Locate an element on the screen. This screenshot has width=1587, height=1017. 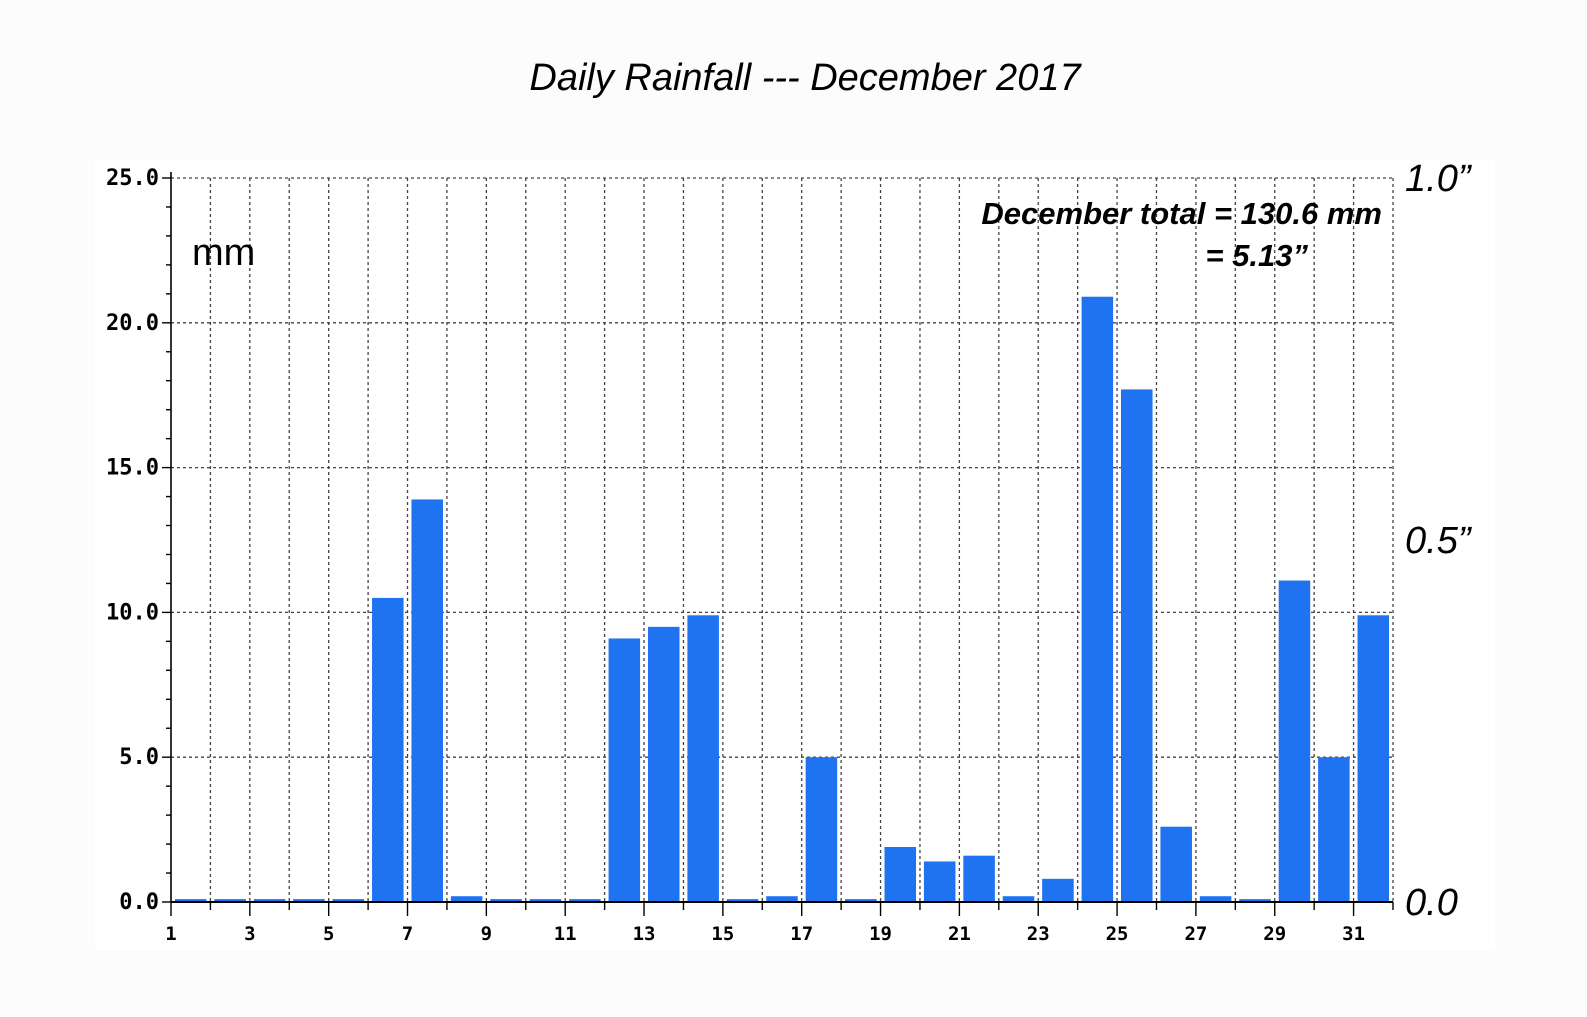
x-tick-label: 23 is located at coordinates (1038, 934).